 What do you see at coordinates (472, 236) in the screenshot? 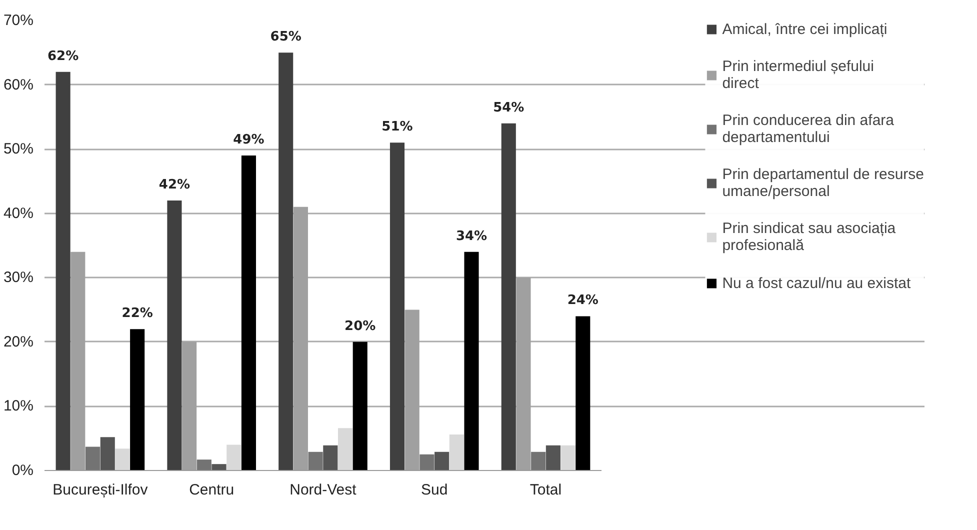
I see `data-label: 34%` at bounding box center [472, 236].